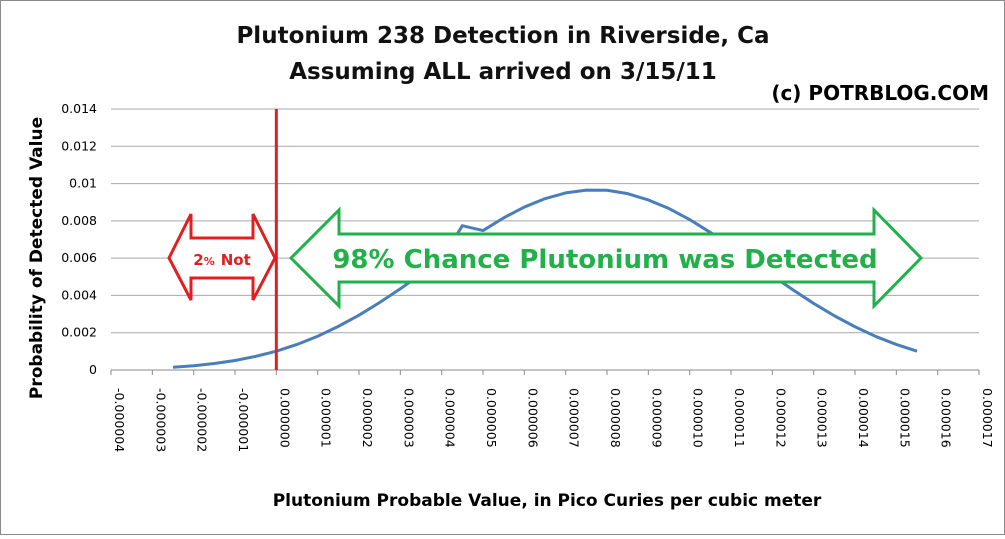 This screenshot has height=539, width=1005. Describe the element at coordinates (503, 72) in the screenshot. I see `chart-subtitle: Assuming ALL arrived on 3/15/11` at that location.